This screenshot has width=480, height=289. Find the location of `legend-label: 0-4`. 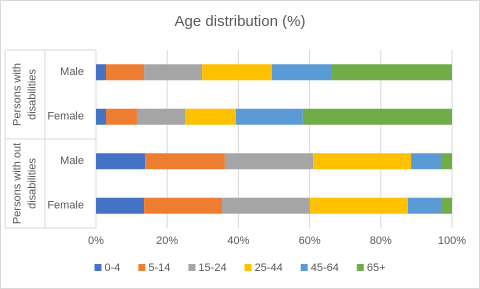

legend-label: 0-4 is located at coordinates (112, 268).